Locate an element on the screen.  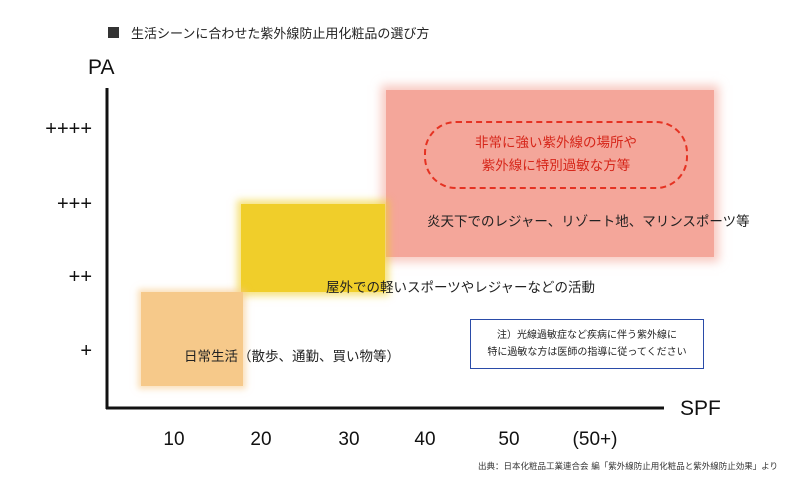
highlight-line: 紫外線に特別過敏な方等 is located at coordinates (556, 166).